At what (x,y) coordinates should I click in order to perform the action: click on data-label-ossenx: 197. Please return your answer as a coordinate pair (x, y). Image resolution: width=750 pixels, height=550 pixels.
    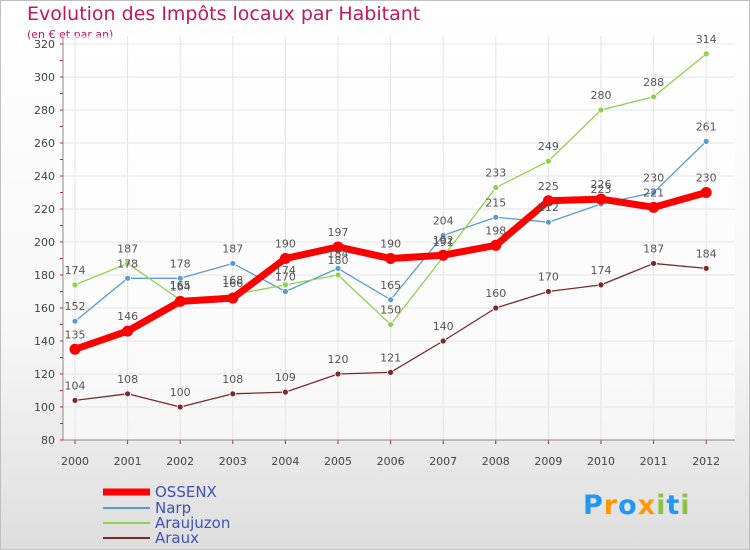
    Looking at the image, I should click on (338, 232).